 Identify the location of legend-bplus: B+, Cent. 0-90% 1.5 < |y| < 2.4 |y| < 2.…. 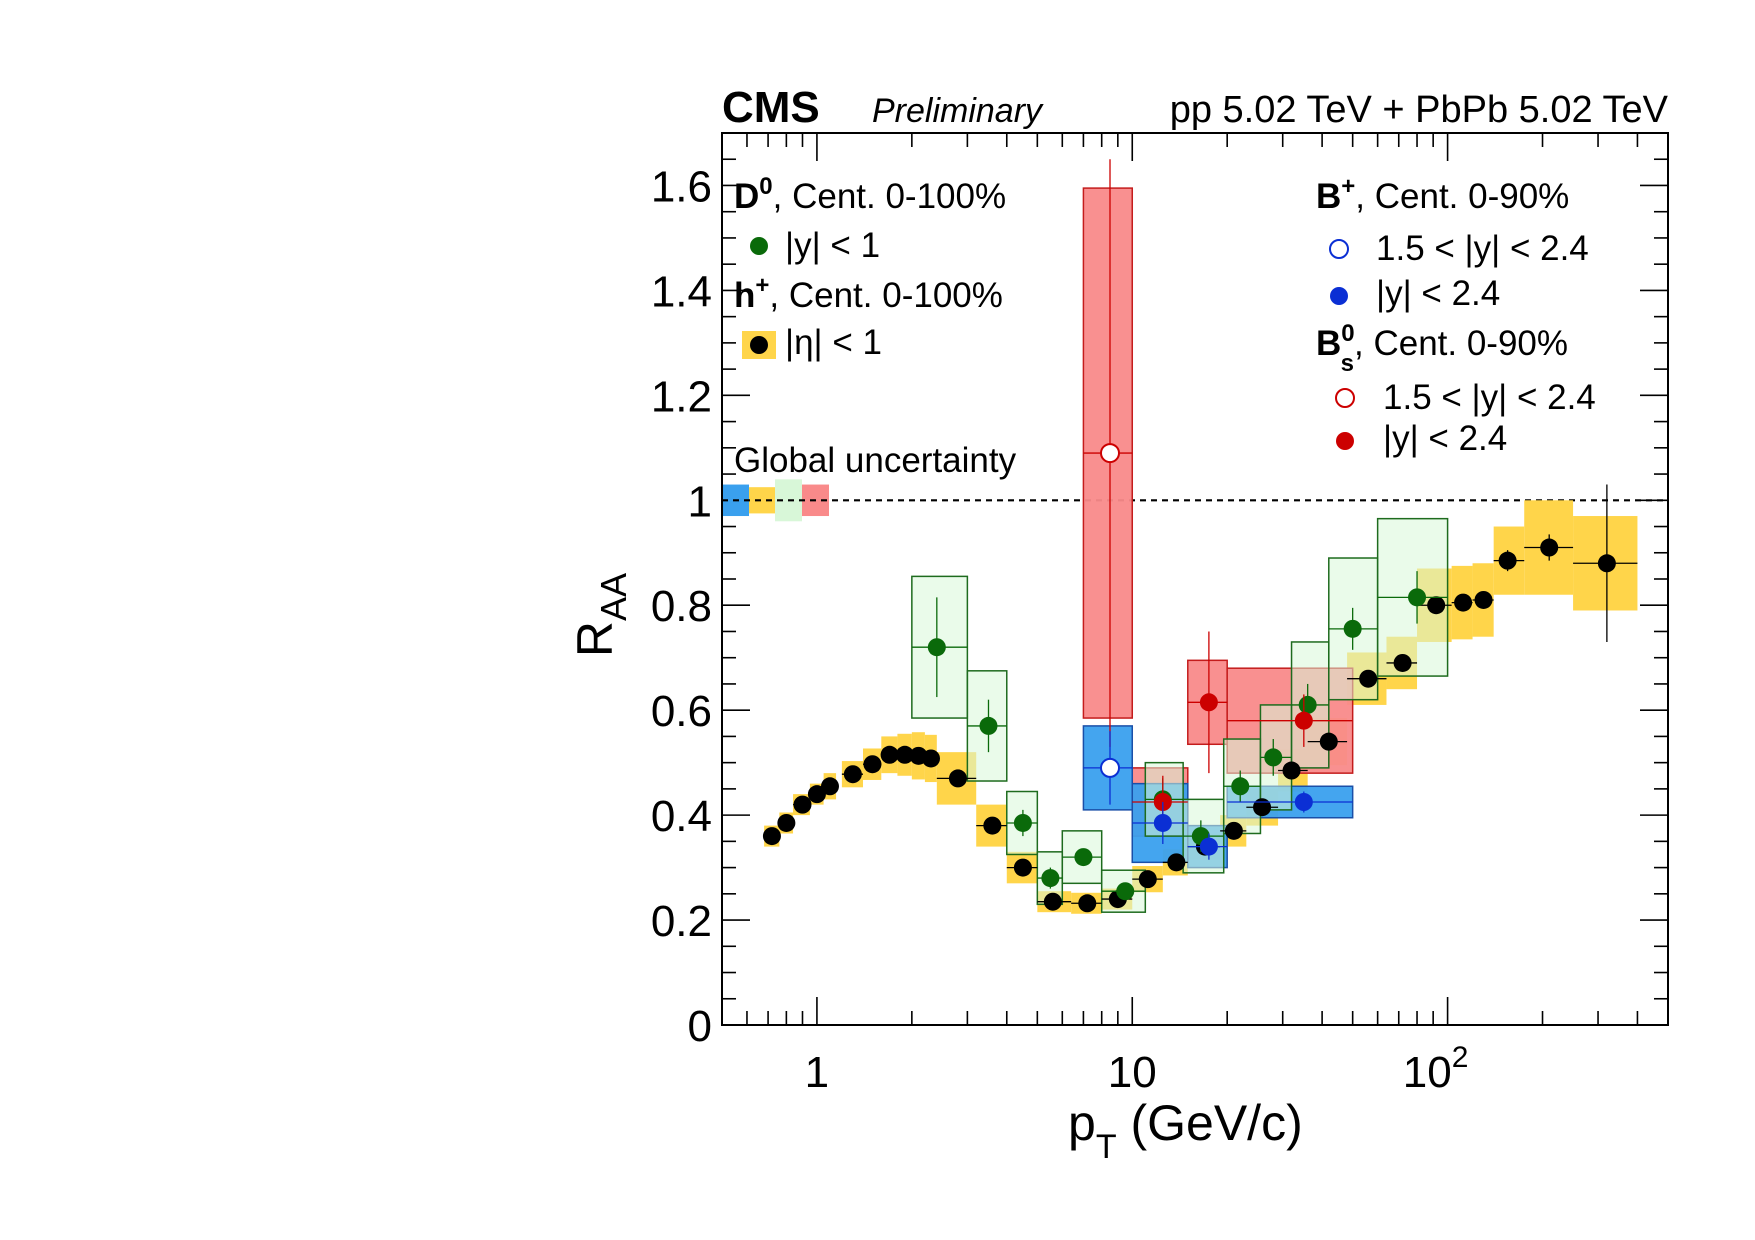
(1452, 243).